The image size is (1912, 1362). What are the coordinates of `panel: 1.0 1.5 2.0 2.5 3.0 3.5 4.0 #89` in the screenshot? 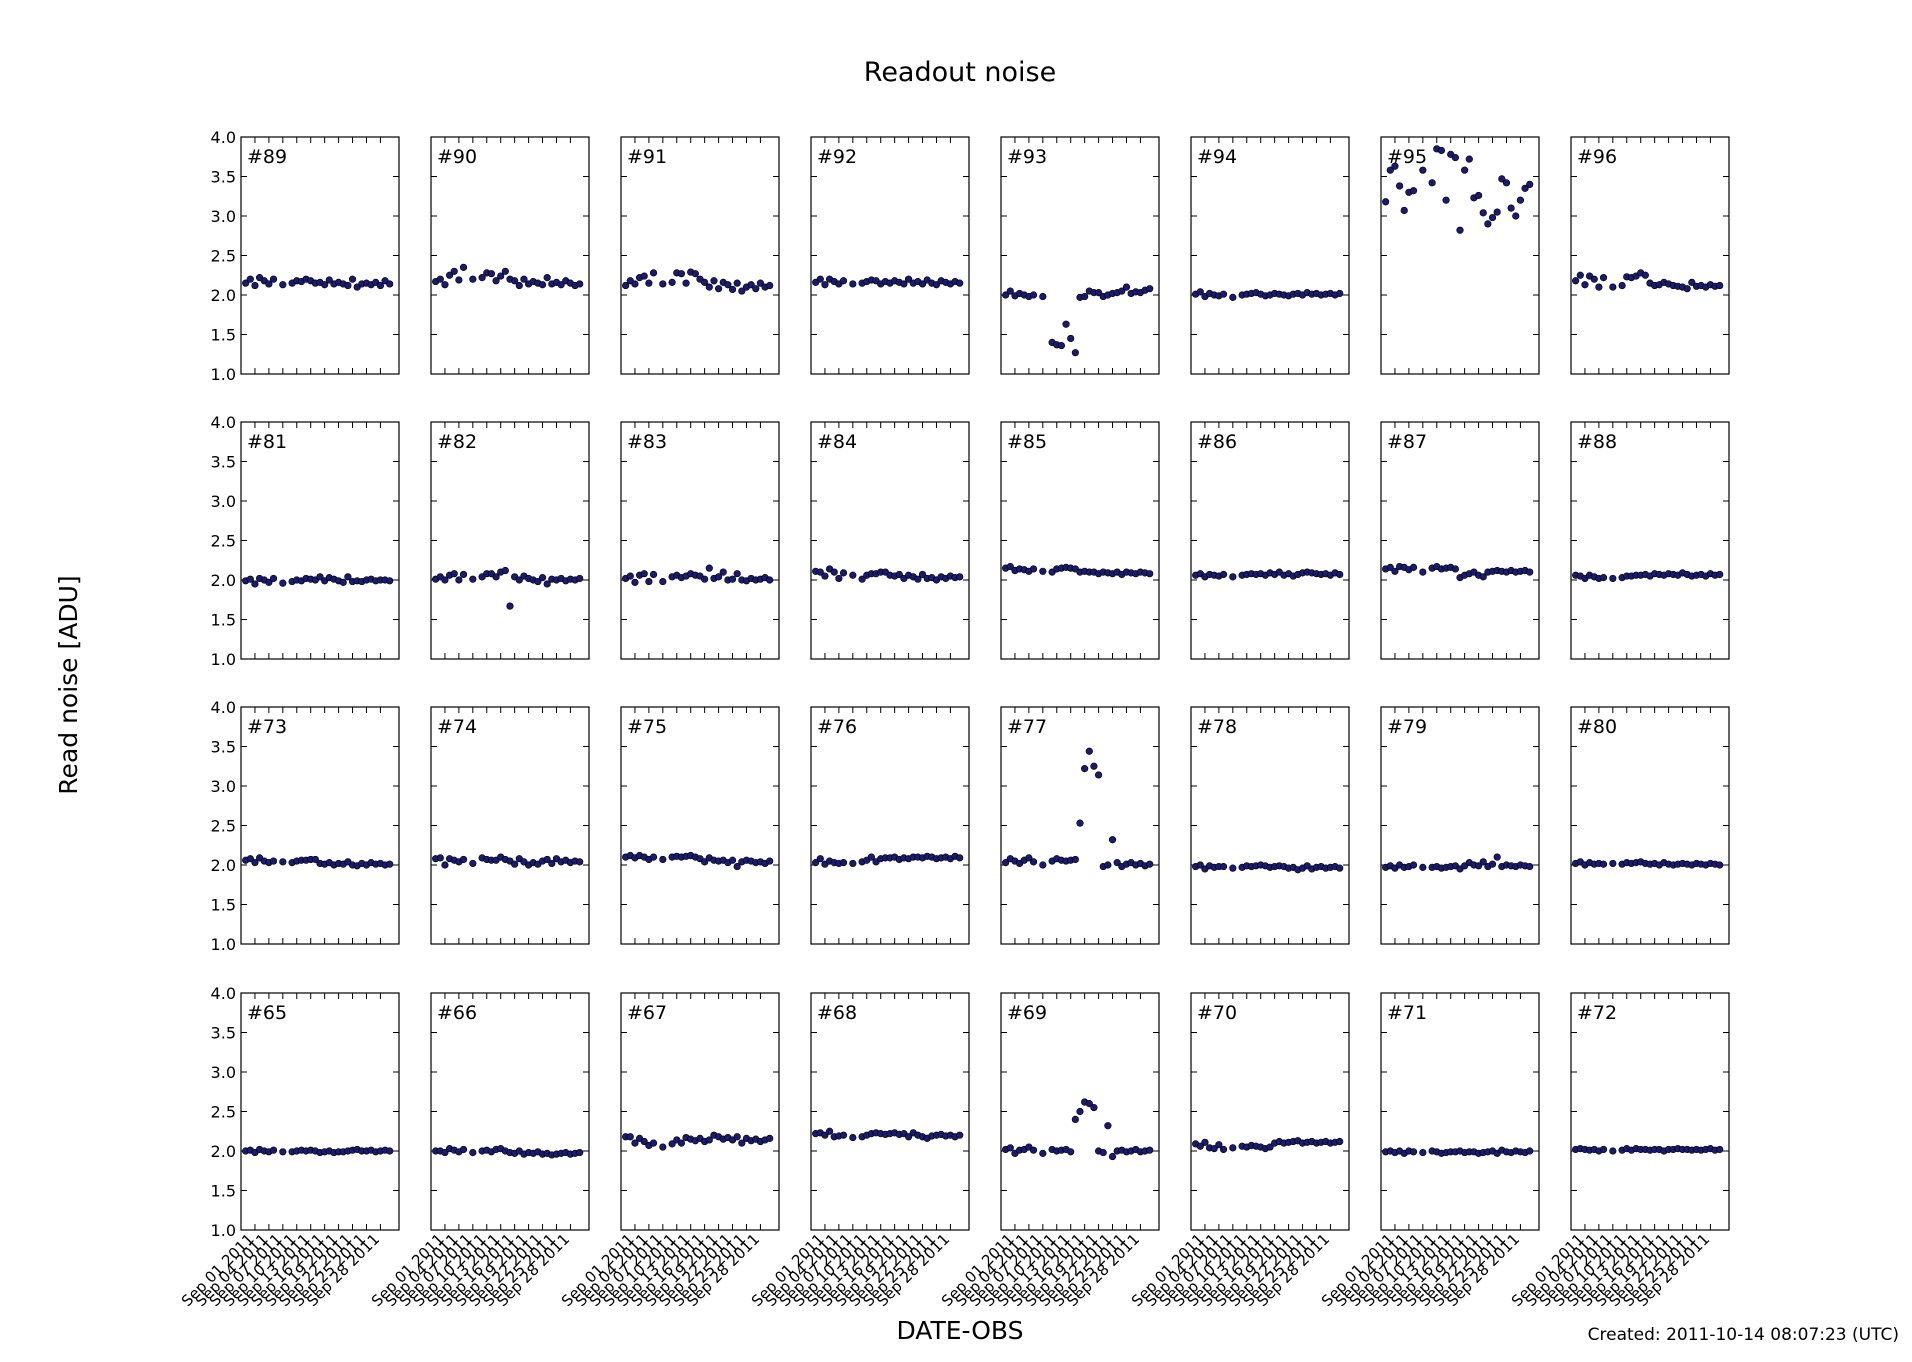 It's located at (305, 256).